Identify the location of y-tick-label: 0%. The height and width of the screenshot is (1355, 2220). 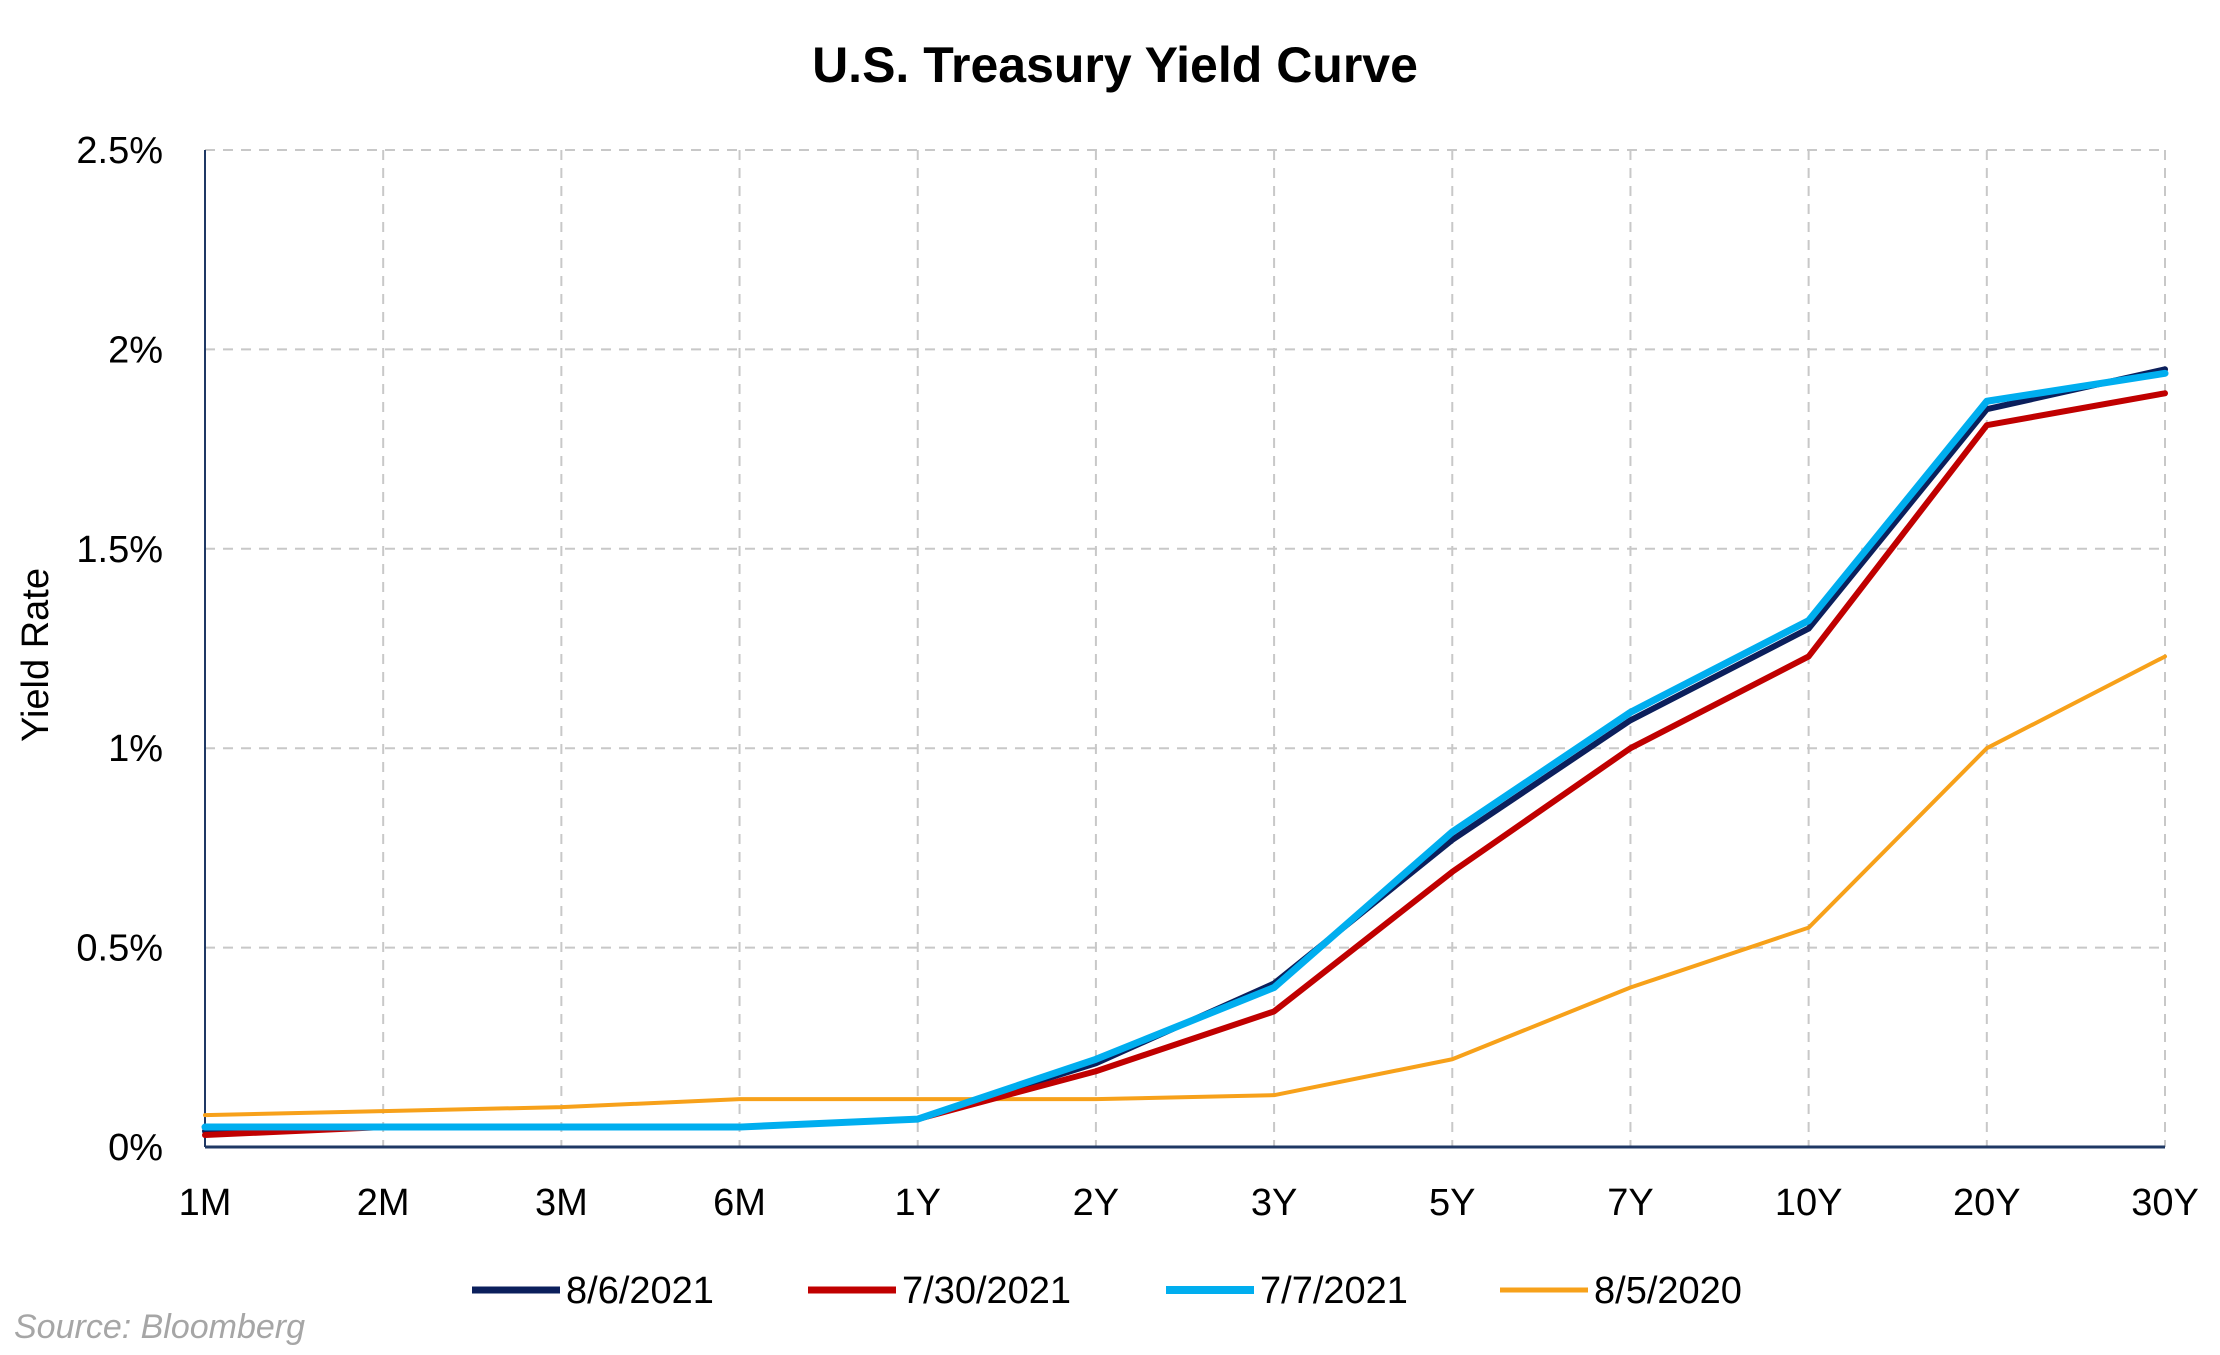
(135, 1148).